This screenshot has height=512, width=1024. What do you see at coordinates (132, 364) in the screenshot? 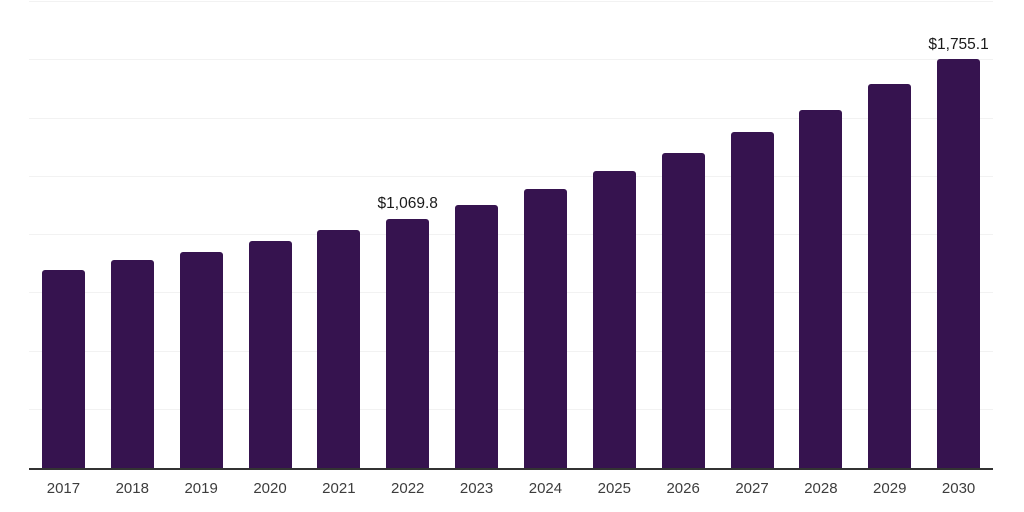
I see `bar-2018` at bounding box center [132, 364].